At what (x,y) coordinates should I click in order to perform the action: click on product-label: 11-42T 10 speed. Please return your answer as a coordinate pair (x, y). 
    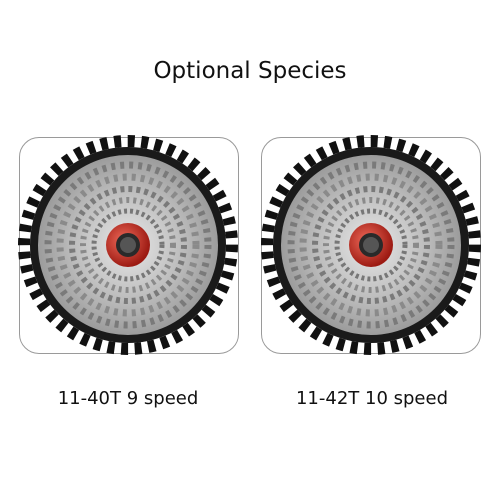
    Looking at the image, I should click on (372, 398).